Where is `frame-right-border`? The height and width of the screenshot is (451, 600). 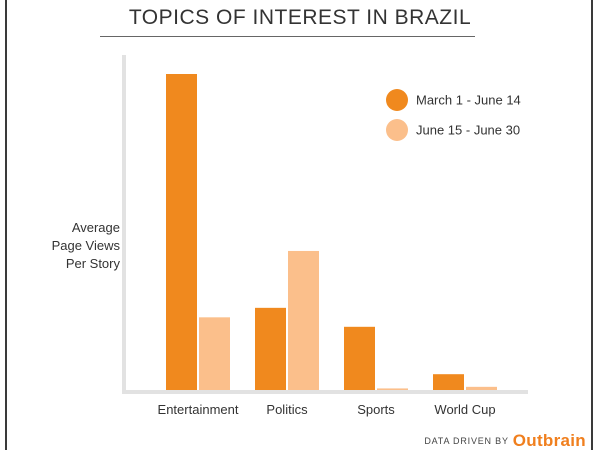
frame-right-border is located at coordinates (592, 225).